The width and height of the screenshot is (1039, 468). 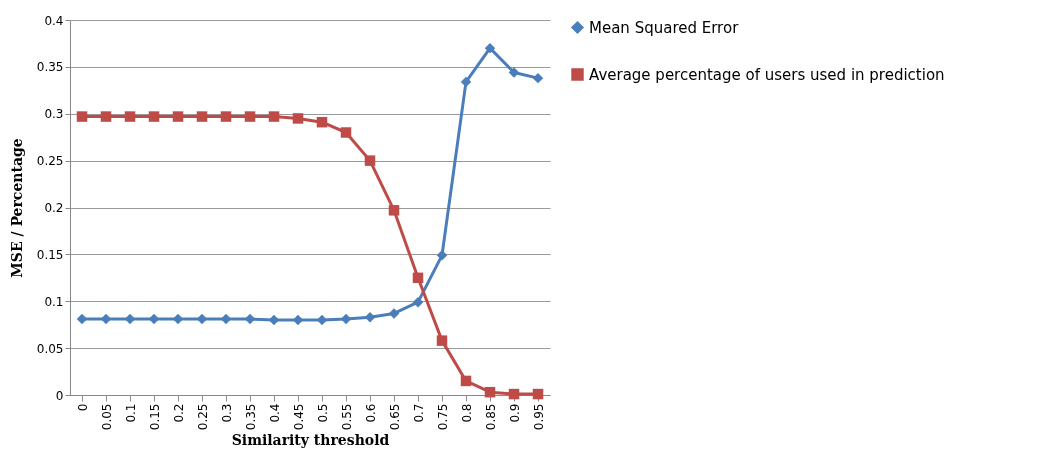 What do you see at coordinates (226, 413) in the screenshot?
I see `x-tick-label: 0.3` at bounding box center [226, 413].